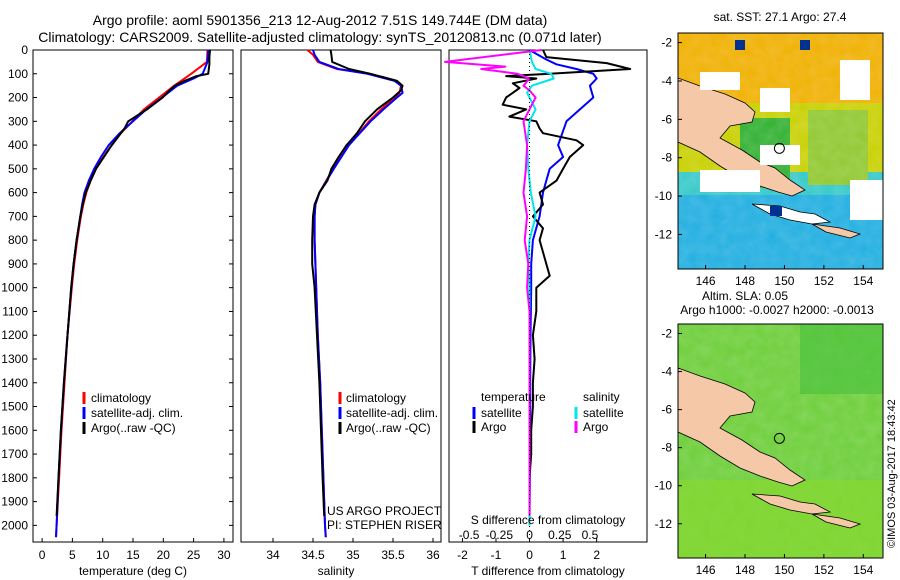 Image resolution: width=900 pixels, height=580 pixels. Describe the element at coordinates (784, 281) in the screenshot. I see `sst-map-xtick-label: 150` at that location.